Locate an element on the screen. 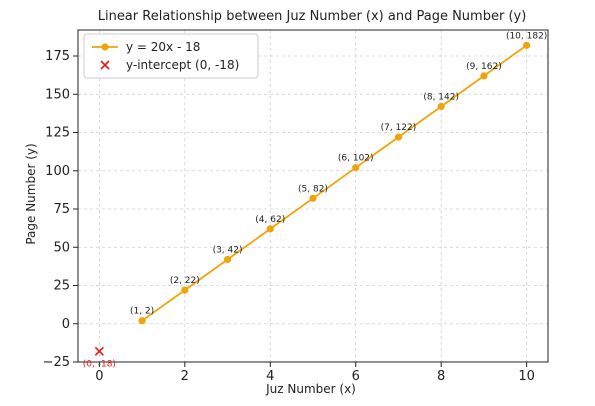 This screenshot has height=406, width=595. legend: y = 20x - 18 y-intercept (0, -18) is located at coordinates (171, 56).